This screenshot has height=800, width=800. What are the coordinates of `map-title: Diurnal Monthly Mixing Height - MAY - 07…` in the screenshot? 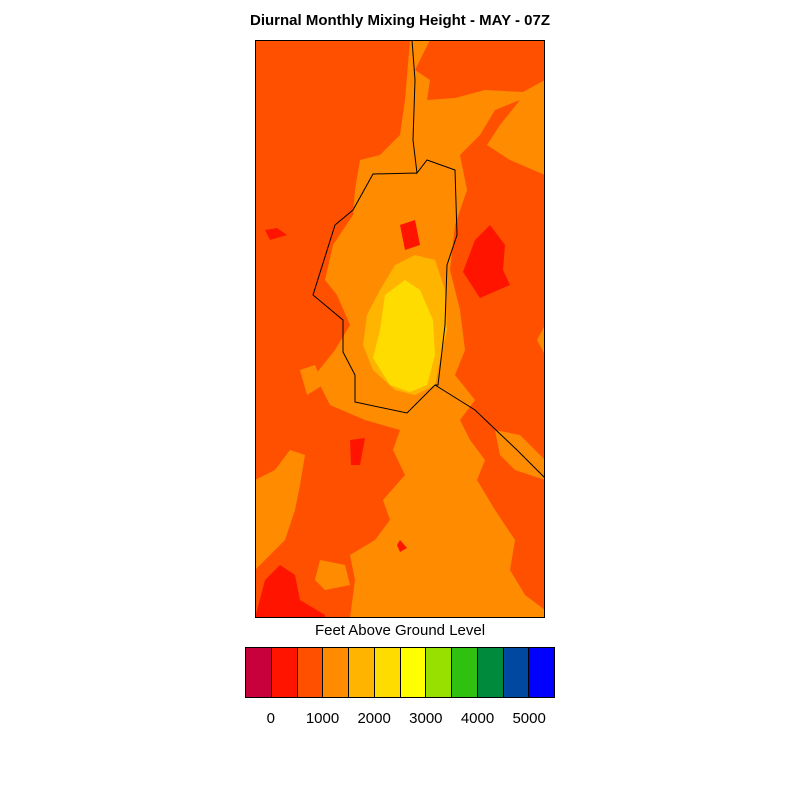 It's located at (399, 20).